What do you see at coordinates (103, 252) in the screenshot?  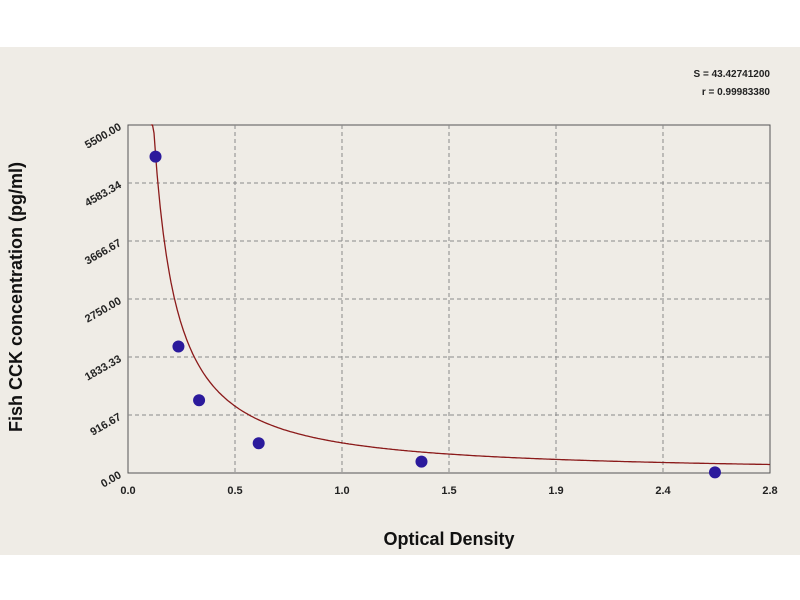 I see `y-tick-label: 3666.67` at bounding box center [103, 252].